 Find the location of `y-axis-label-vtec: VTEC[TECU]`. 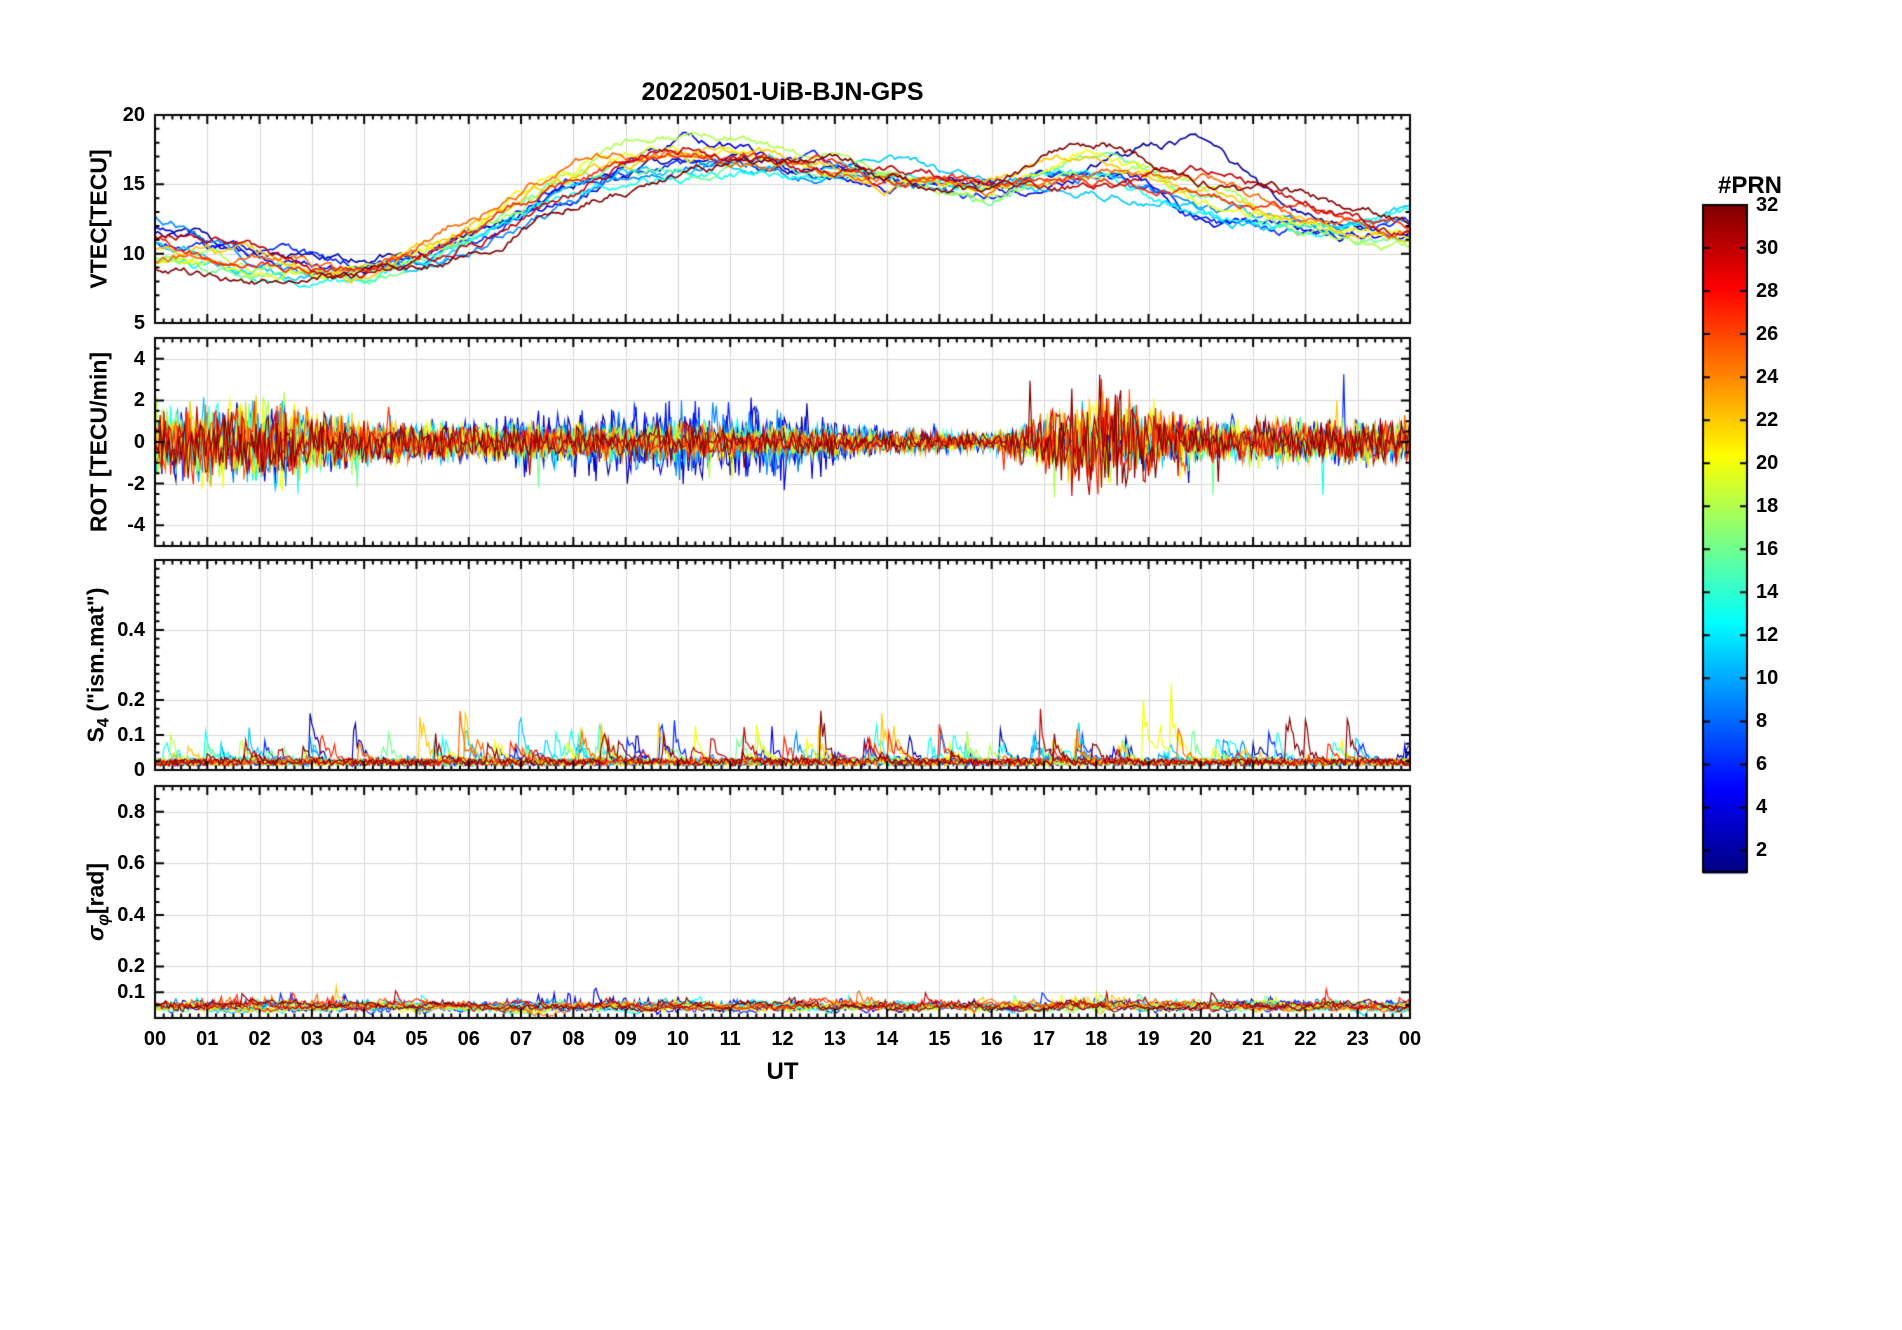

y-axis-label-vtec: VTEC[TECU] is located at coordinates (99, 218).